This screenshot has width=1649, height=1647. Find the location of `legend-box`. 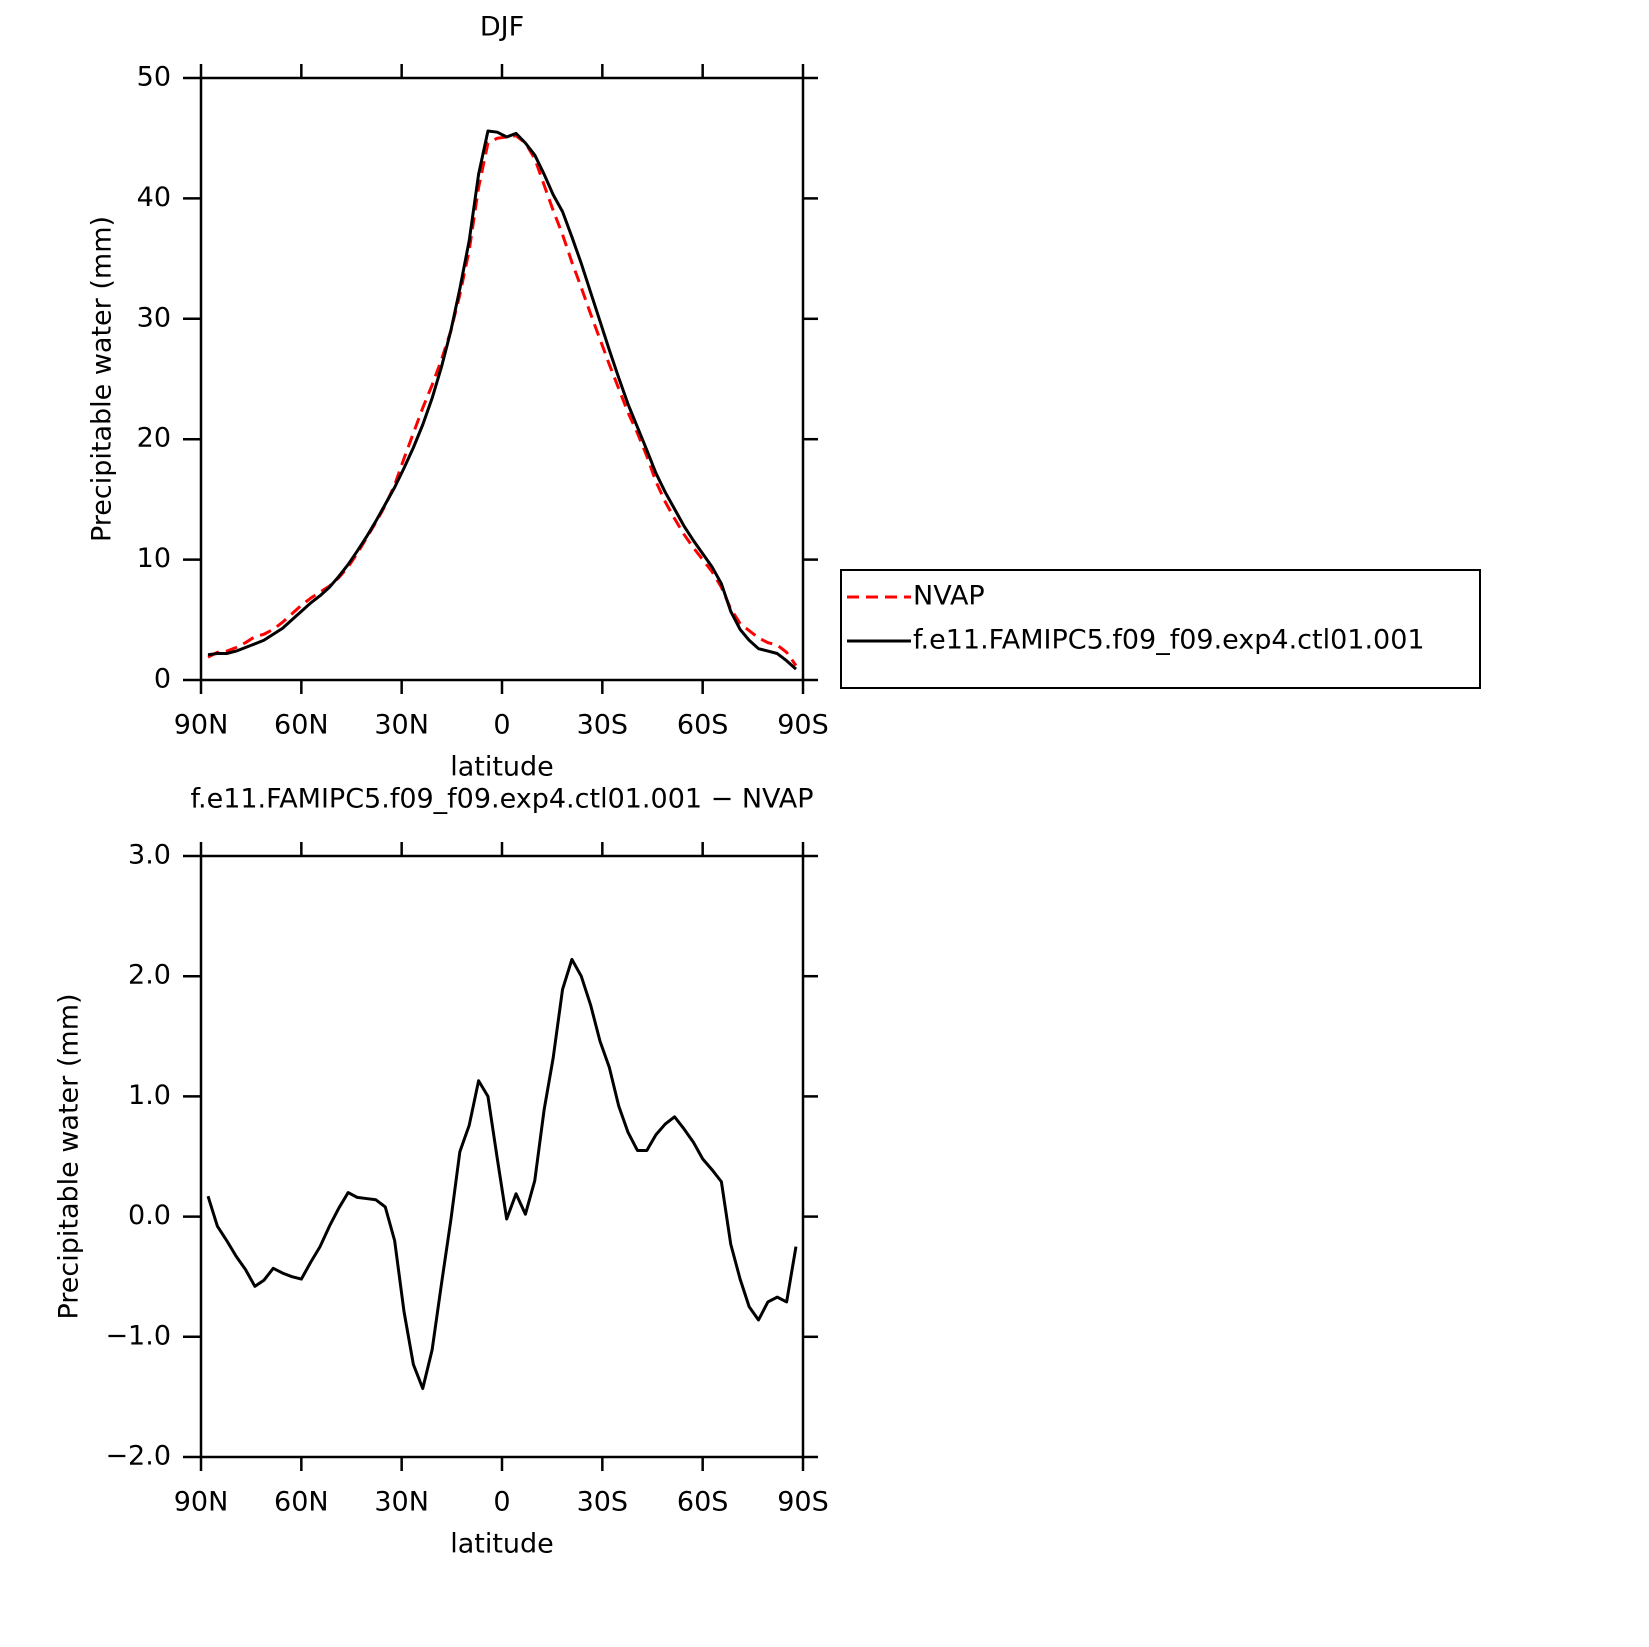

legend-box is located at coordinates (1160, 629).